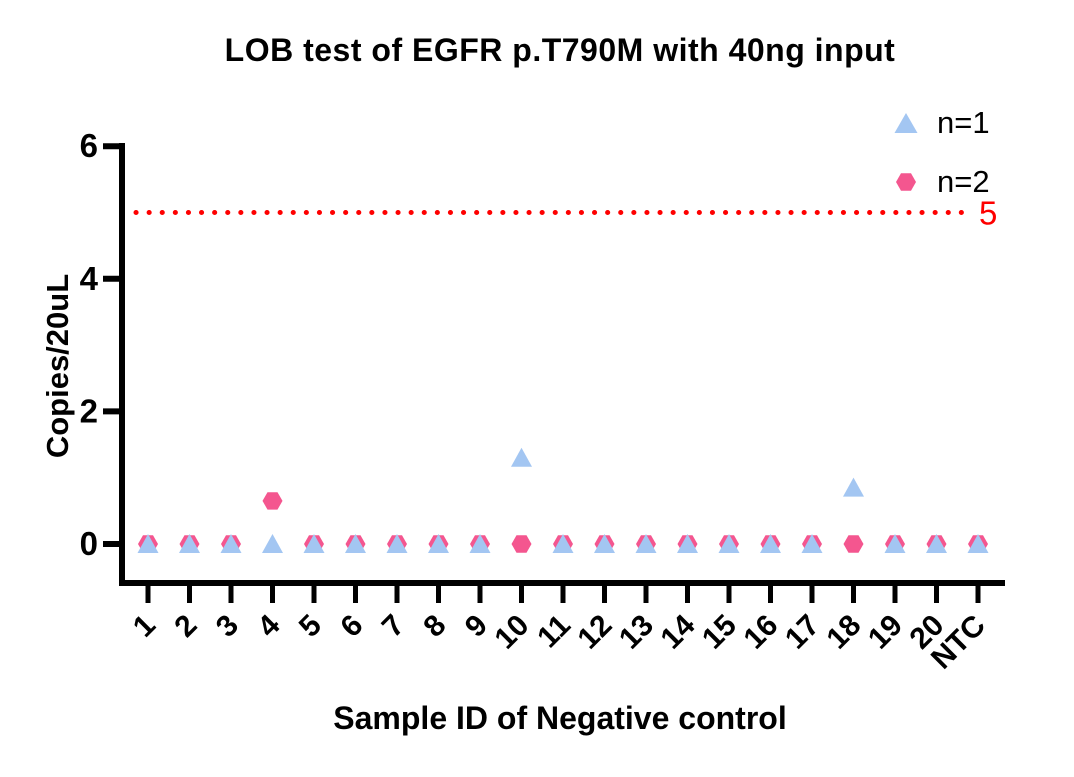 This screenshot has height=777, width=1074. What do you see at coordinates (89, 410) in the screenshot?
I see `y-tick-label: 2` at bounding box center [89, 410].